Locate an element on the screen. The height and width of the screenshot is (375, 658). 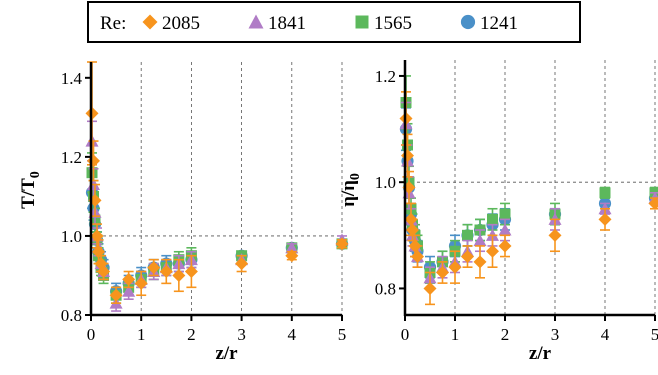
legend-label-1565: 1565 is located at coordinates (393, 23).